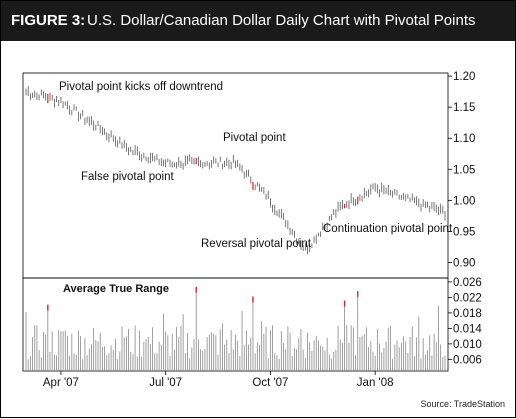 This screenshot has height=419, width=516. I want to click on atr-y-tick-label: 0.026, so click(467, 283).